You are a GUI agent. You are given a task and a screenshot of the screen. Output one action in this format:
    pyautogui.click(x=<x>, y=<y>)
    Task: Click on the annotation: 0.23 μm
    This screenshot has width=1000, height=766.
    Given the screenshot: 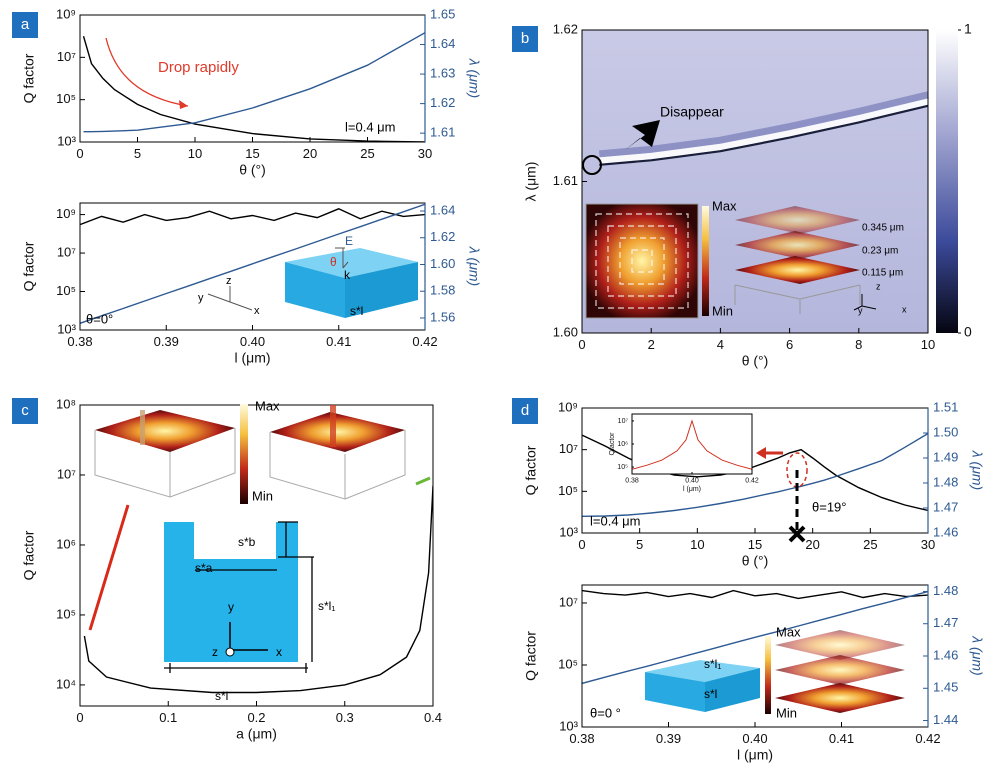 What is the action you would take?
    pyautogui.click(x=880, y=251)
    